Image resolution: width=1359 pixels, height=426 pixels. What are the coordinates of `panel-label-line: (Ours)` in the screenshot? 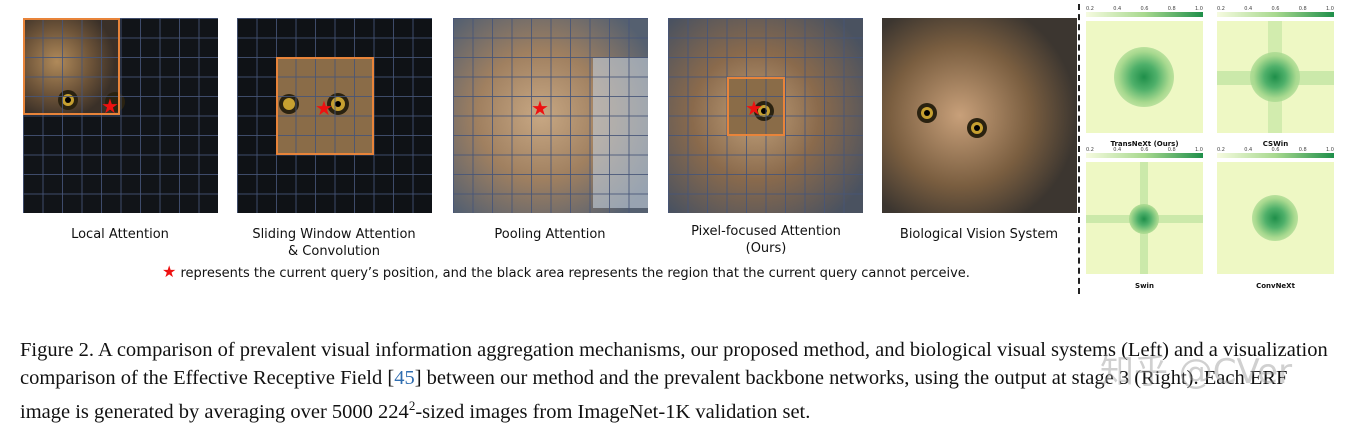 It's located at (766, 248).